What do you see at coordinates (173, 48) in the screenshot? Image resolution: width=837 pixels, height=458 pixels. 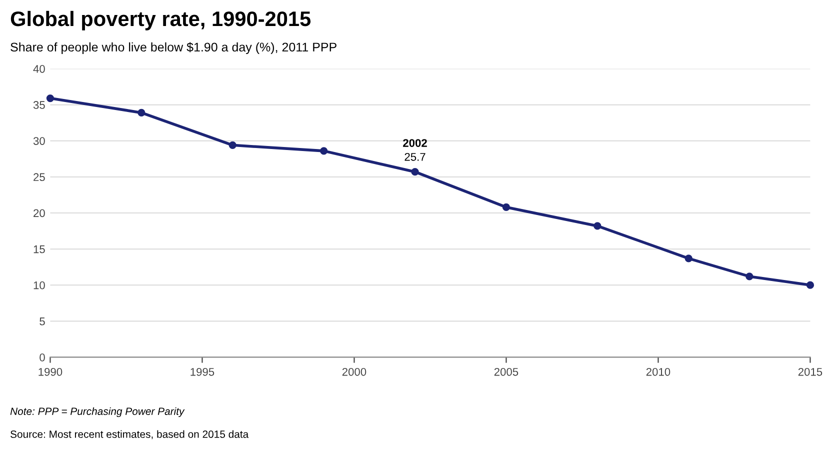 I see `chart-subtitle: Share of people who live below $1.90 a day (%), 2011 PPP` at bounding box center [173, 48].